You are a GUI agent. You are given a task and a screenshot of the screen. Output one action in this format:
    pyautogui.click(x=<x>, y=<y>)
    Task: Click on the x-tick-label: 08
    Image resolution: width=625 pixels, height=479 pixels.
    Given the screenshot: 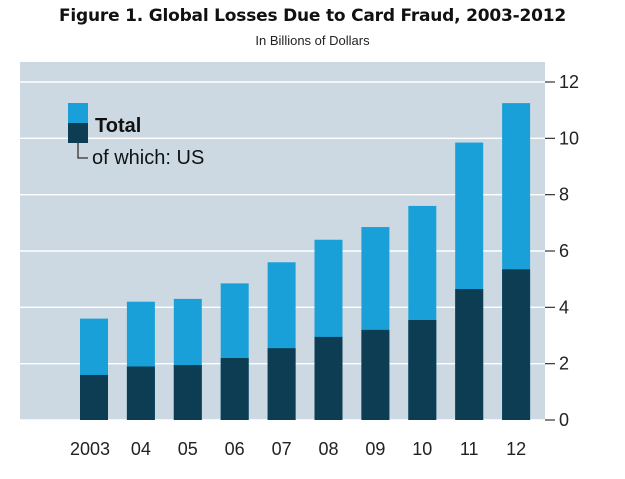 What is the action you would take?
    pyautogui.click(x=328, y=449)
    